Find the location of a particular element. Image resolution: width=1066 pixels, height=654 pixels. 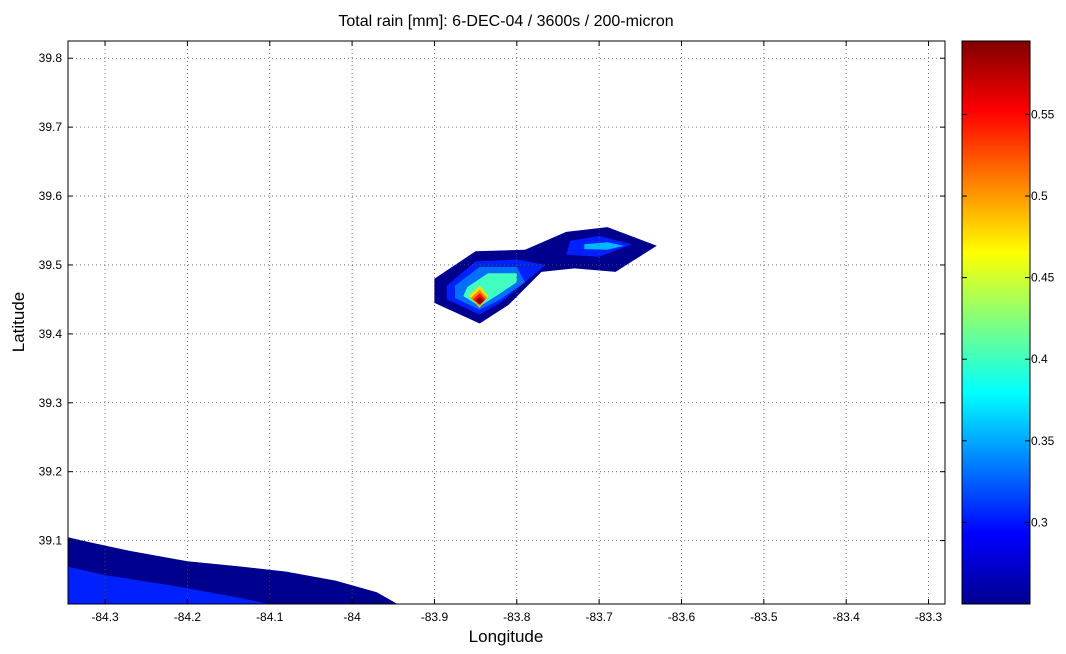

colorbar-tick-label: 0.3 is located at coordinates (1039, 522).